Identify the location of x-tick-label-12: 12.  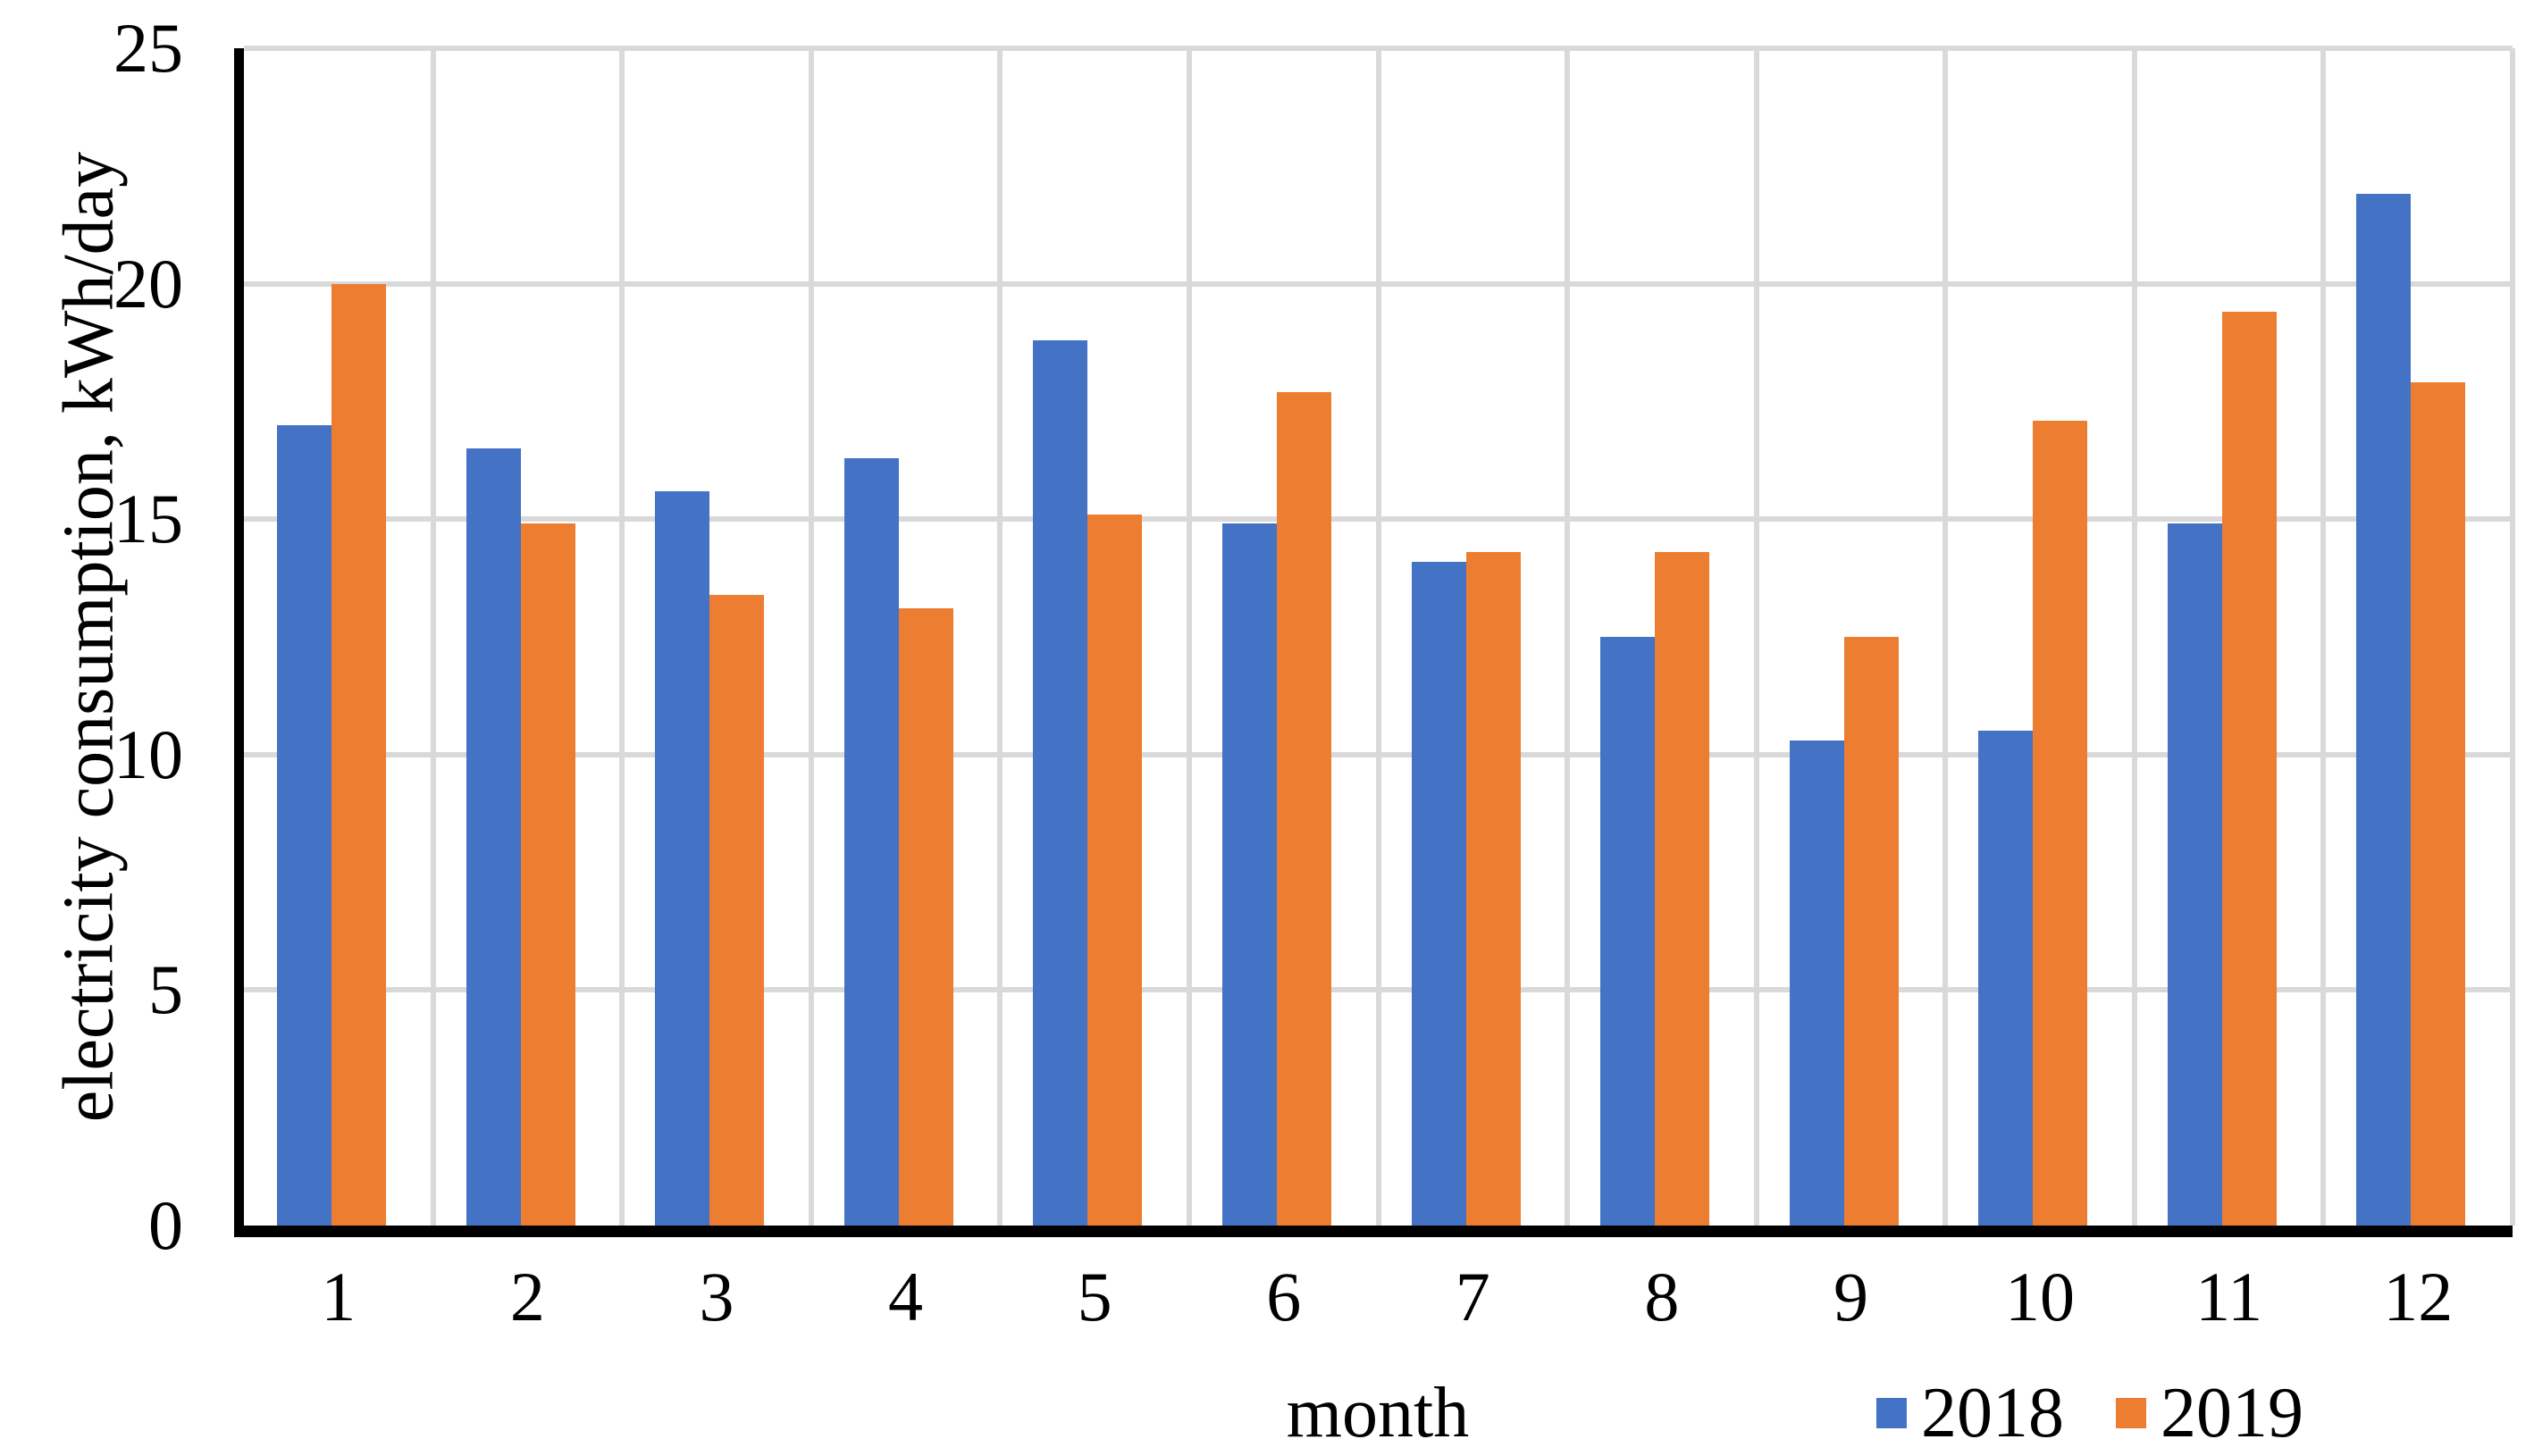
(2418, 1296).